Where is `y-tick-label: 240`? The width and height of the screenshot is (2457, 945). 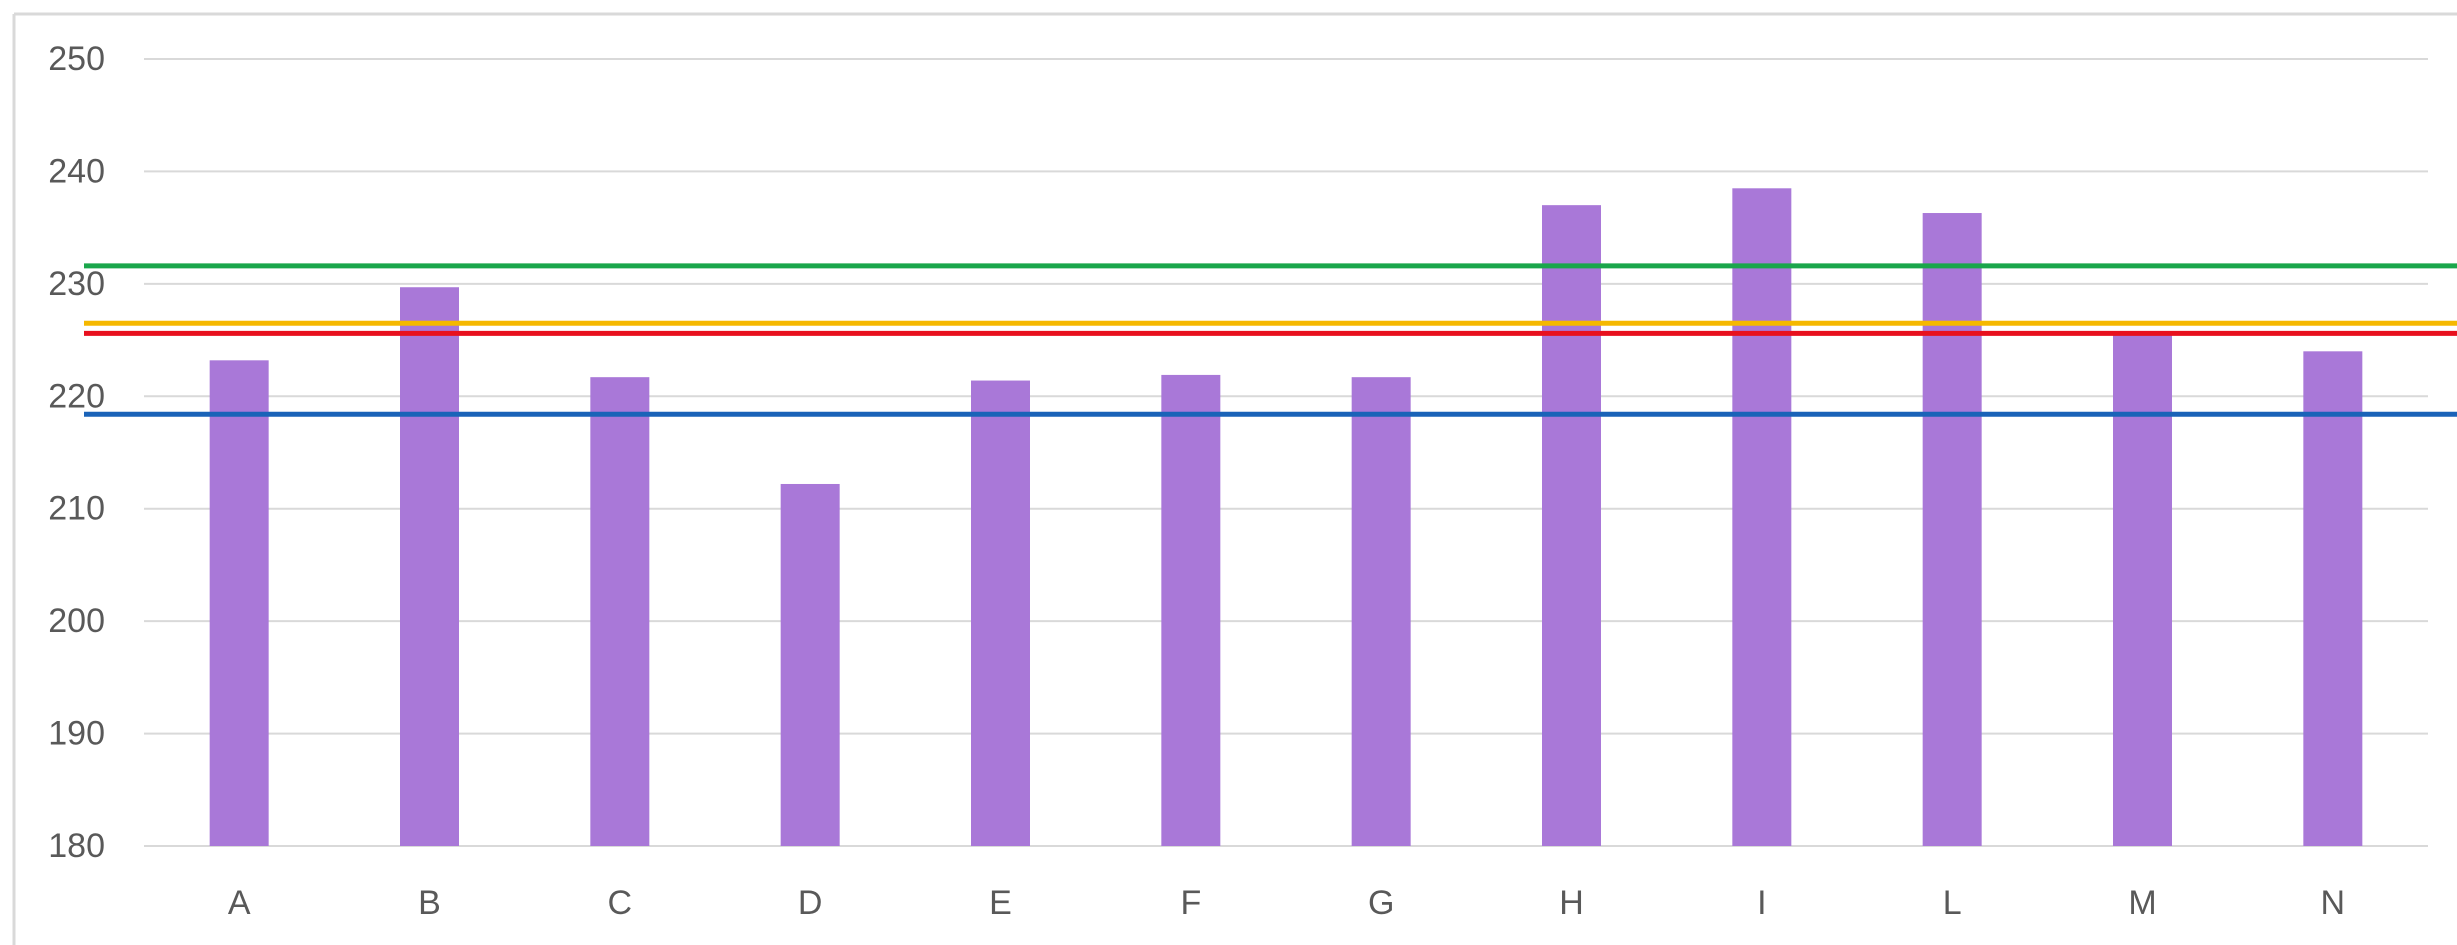 y-tick-label: 240 is located at coordinates (76, 171).